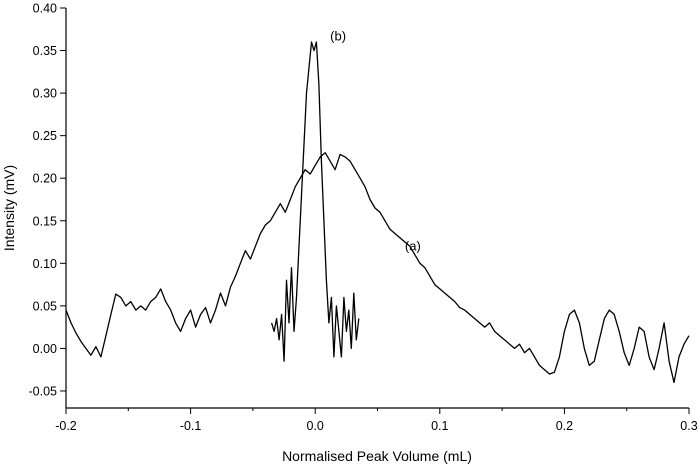 The height and width of the screenshot is (469, 700). I want to click on series-line-b, so click(315, 201).